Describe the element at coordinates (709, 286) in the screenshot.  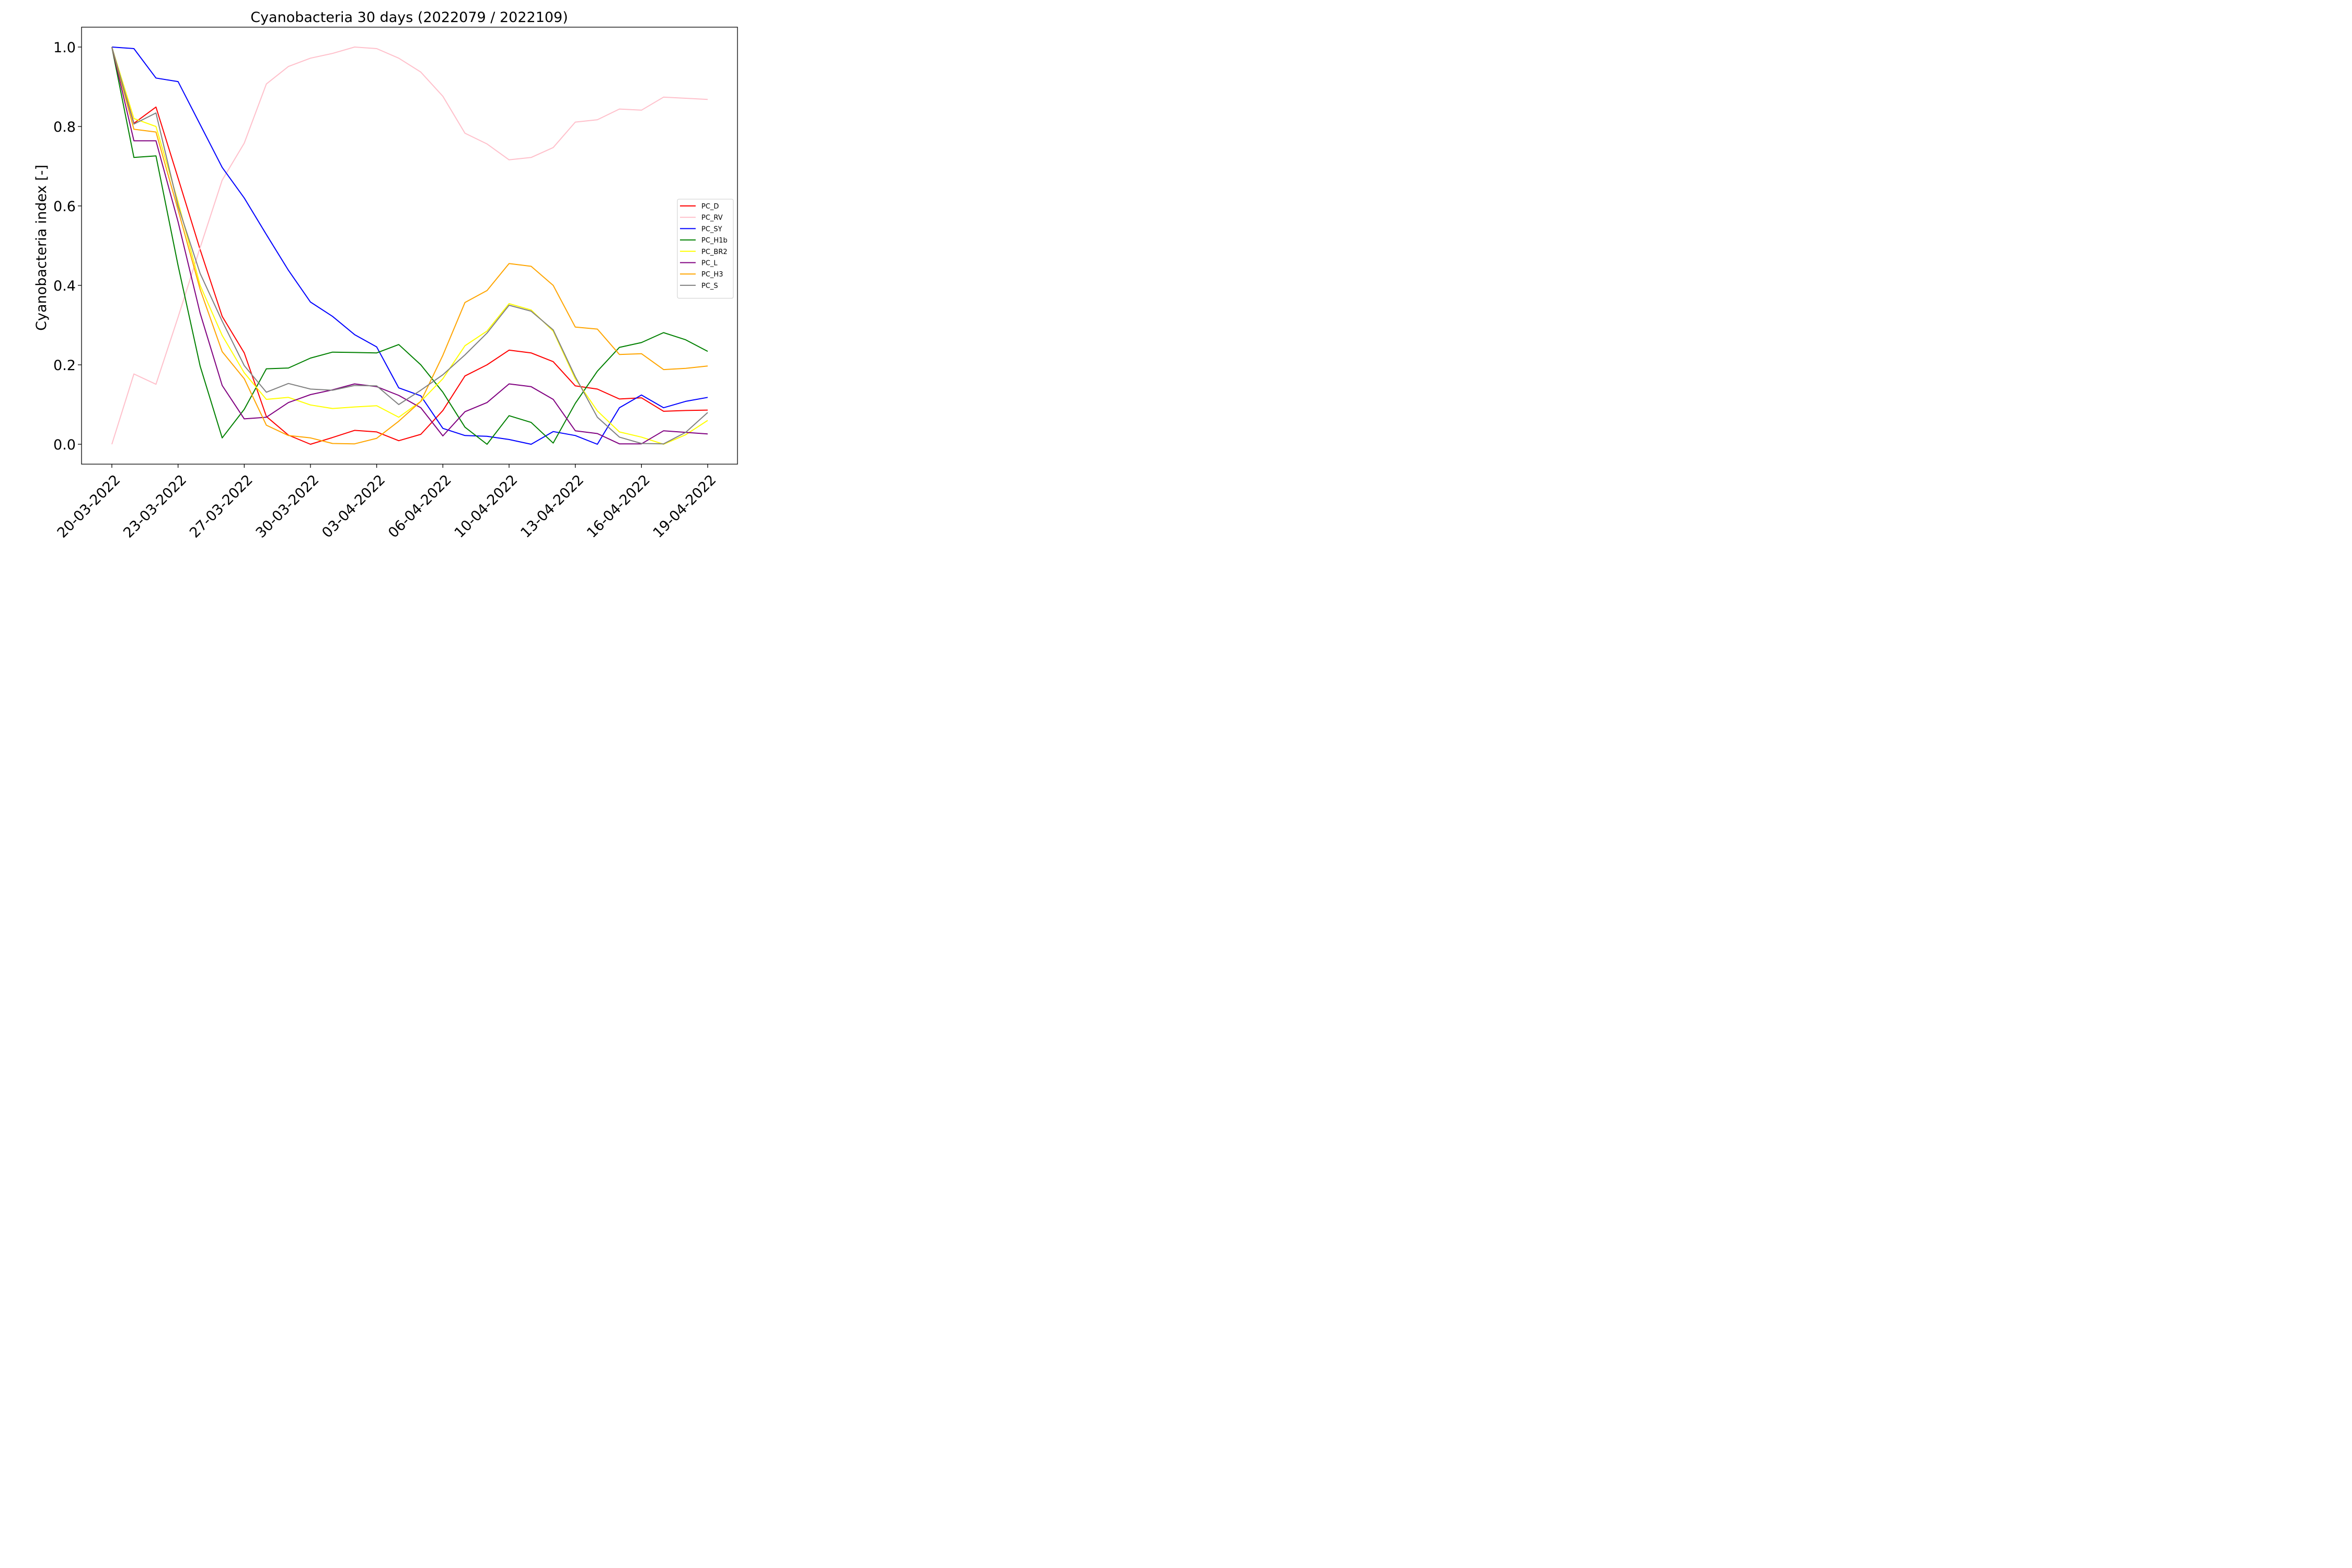
I see `legend-label: PC_S` at that location.